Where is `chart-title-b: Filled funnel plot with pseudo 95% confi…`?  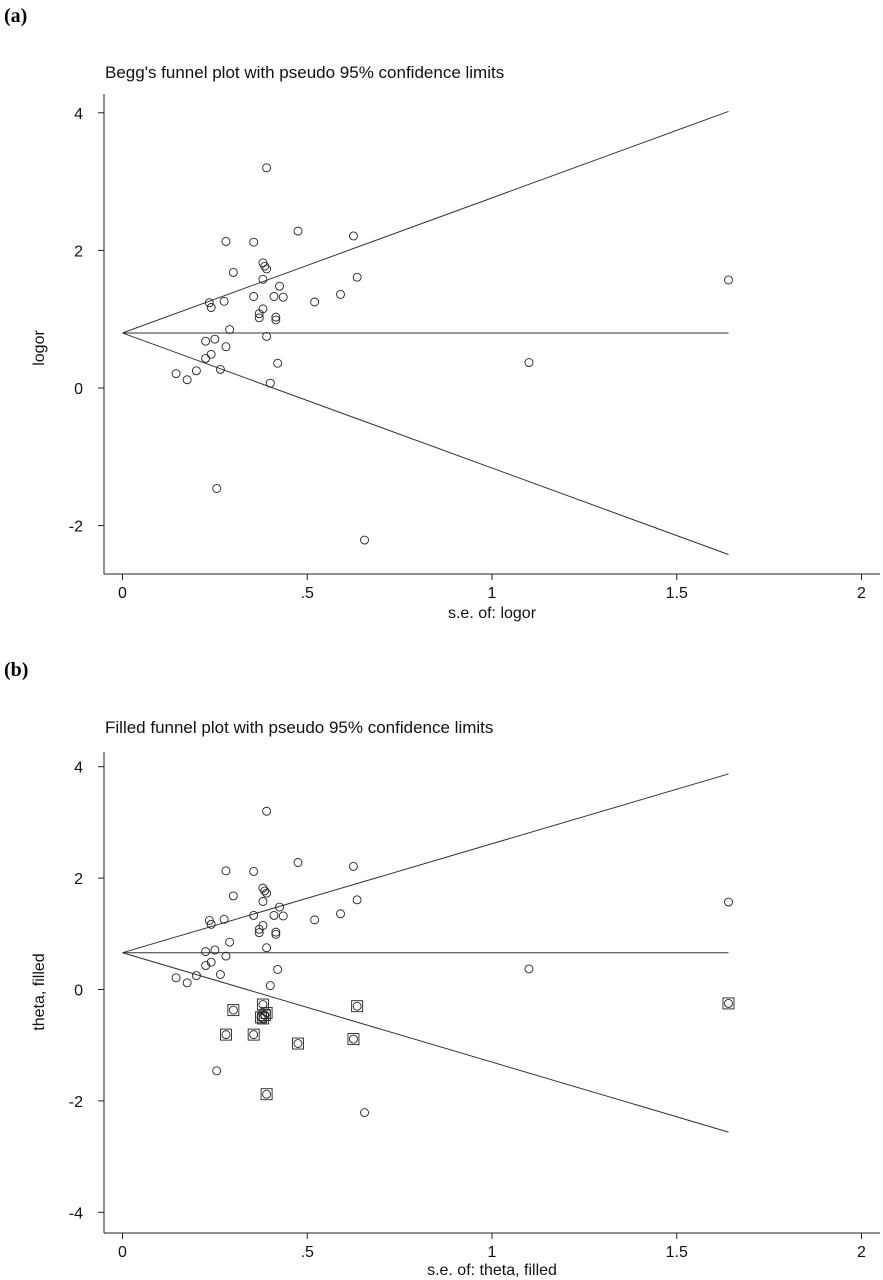 chart-title-b: Filled funnel plot with pseudo 95% confi… is located at coordinates (299, 727).